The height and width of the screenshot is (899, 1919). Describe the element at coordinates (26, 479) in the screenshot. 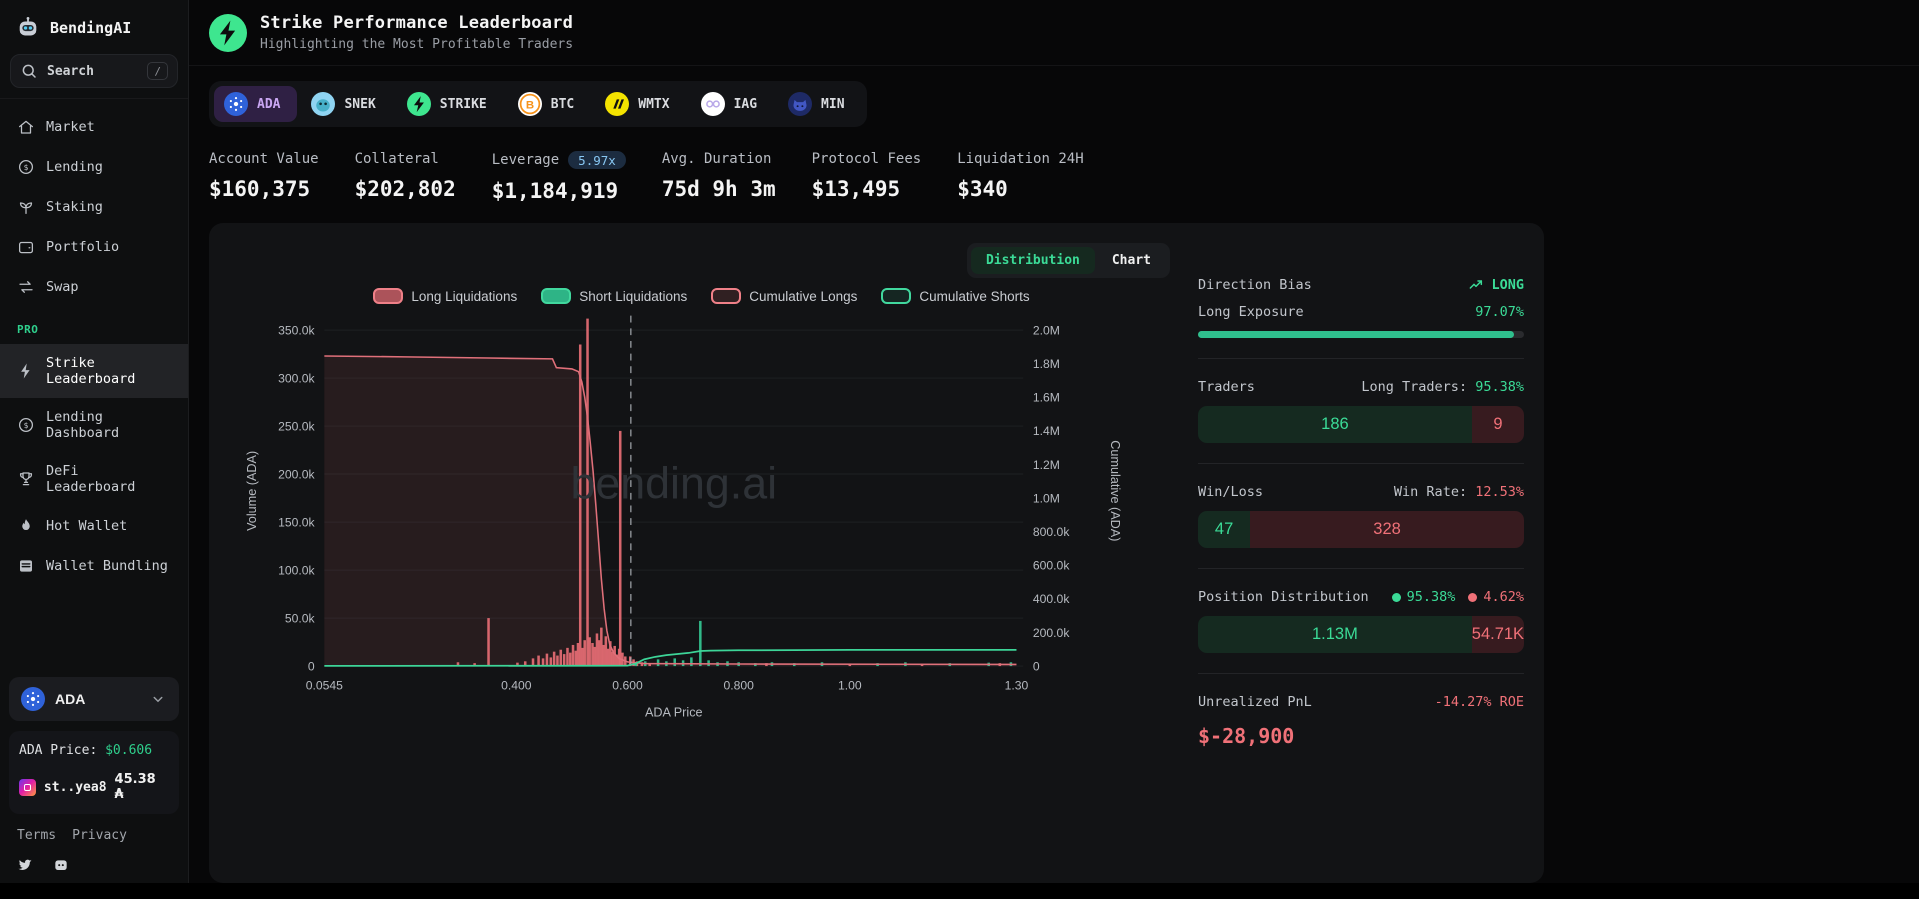

I see `trophy-icon` at that location.